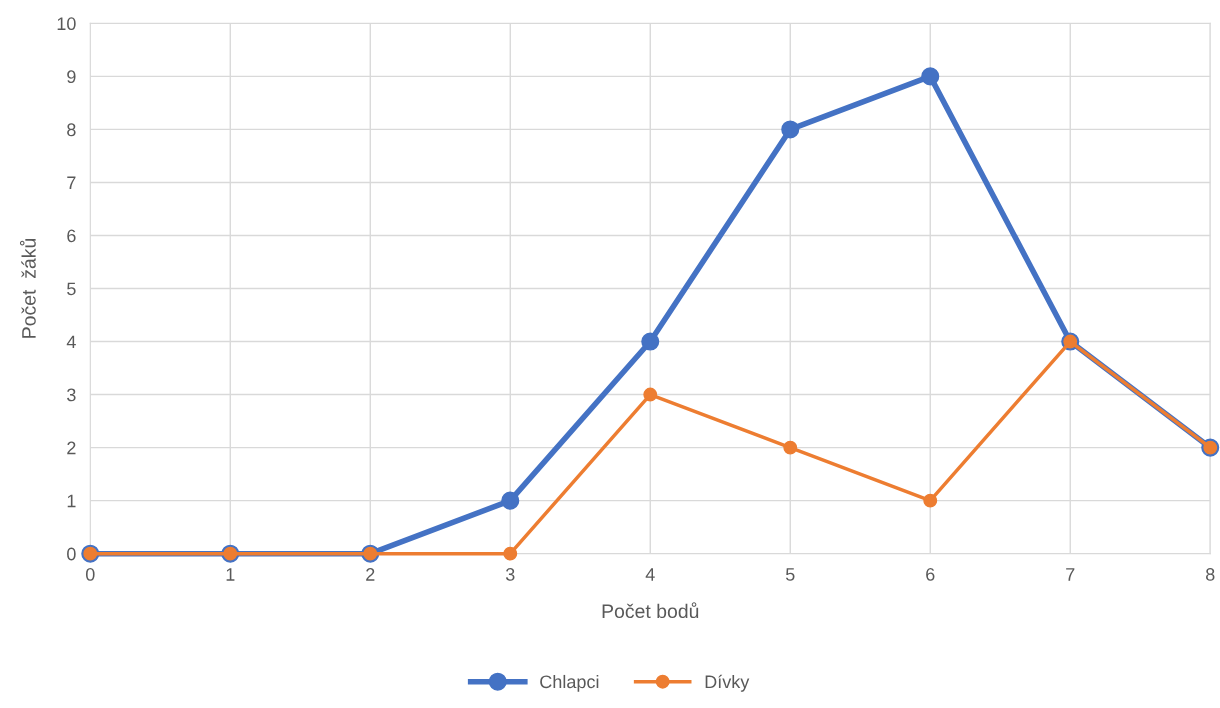 The image size is (1220, 708). Describe the element at coordinates (71, 289) in the screenshot. I see `y-tick-label: 5` at that location.